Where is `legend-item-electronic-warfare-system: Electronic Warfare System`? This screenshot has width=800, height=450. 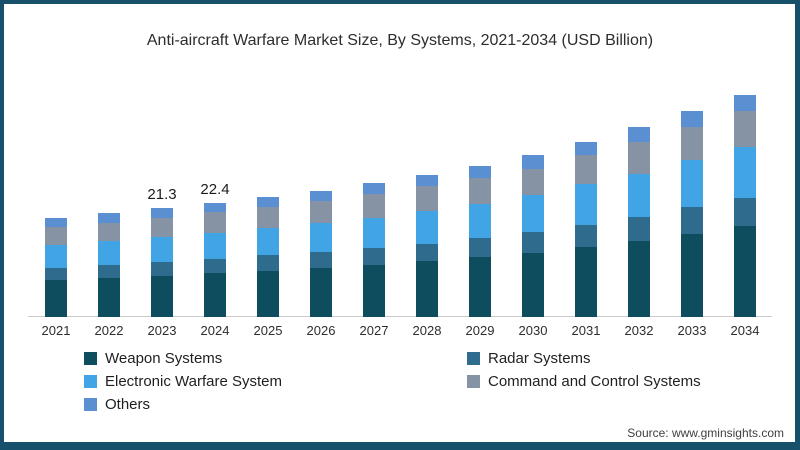 legend-item-electronic-warfare-system: Electronic Warfare System is located at coordinates (183, 381).